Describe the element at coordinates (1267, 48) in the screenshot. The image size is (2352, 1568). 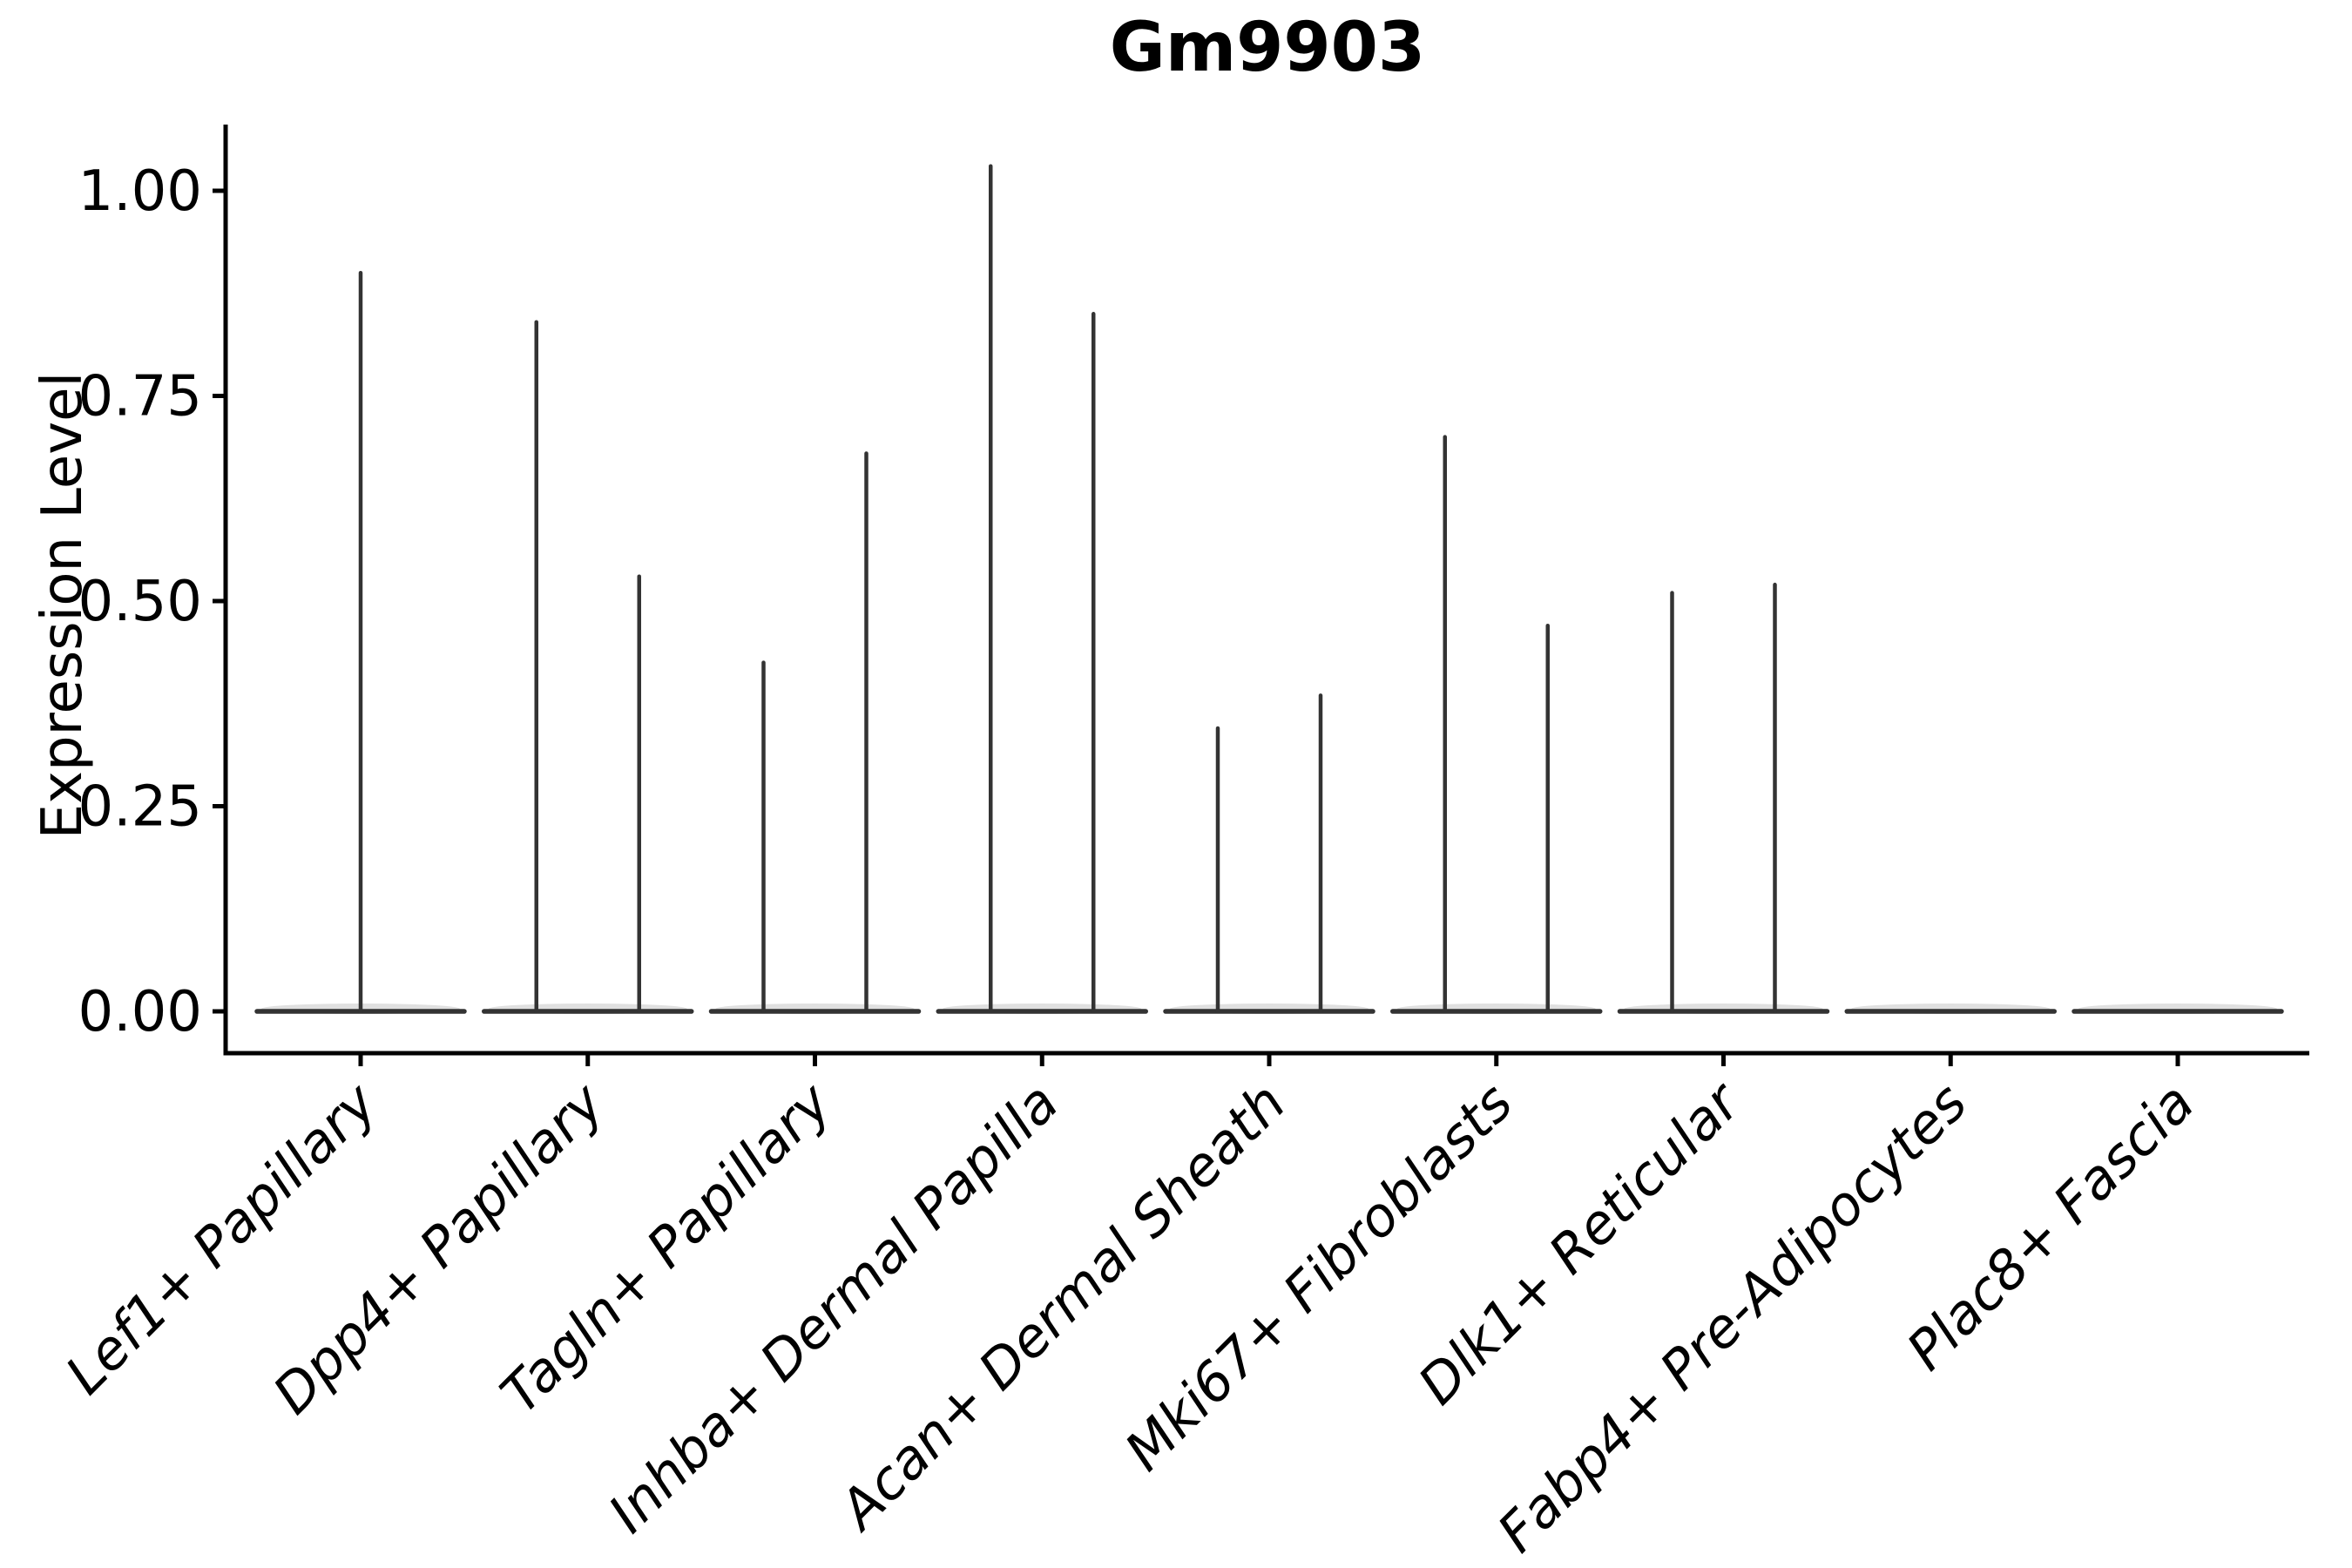
I see `chart-title: Gm9903` at that location.